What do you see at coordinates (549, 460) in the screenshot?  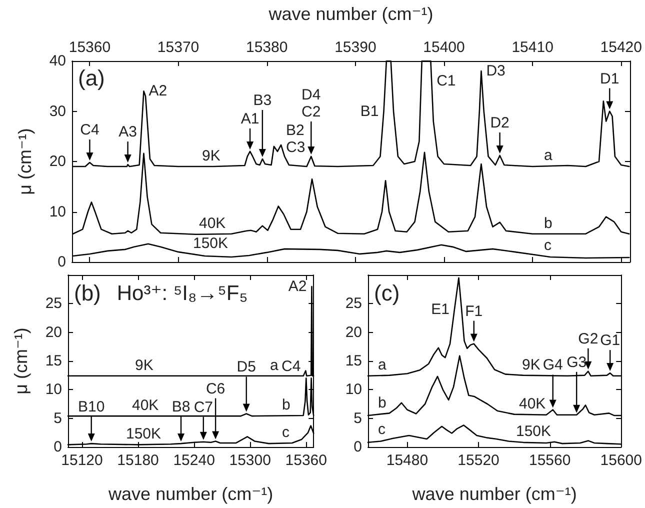 I see `x-tick-label: 15560` at bounding box center [549, 460].